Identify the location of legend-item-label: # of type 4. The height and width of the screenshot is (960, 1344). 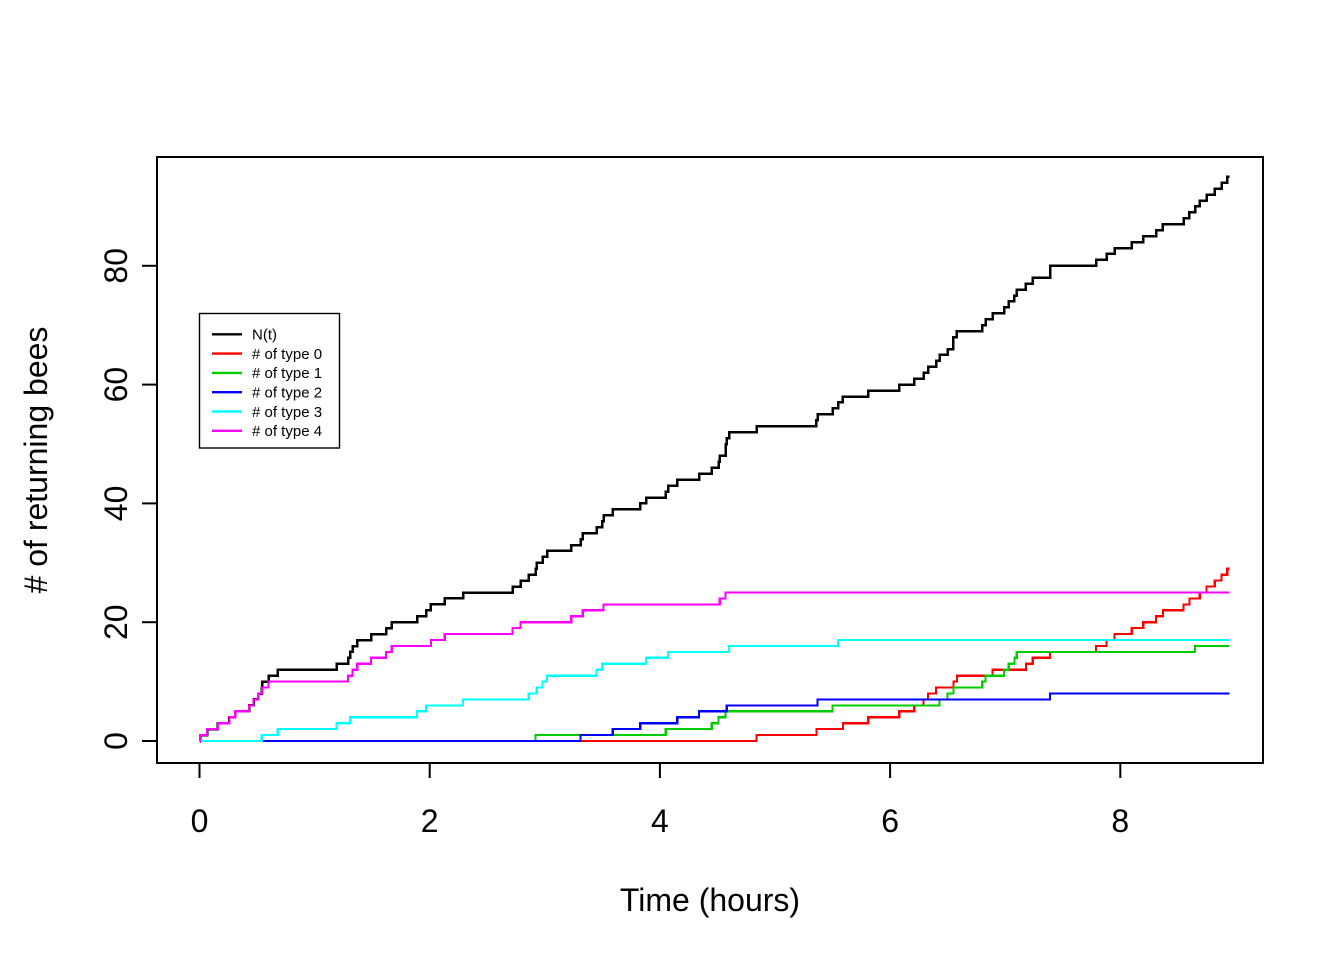
(287, 431).